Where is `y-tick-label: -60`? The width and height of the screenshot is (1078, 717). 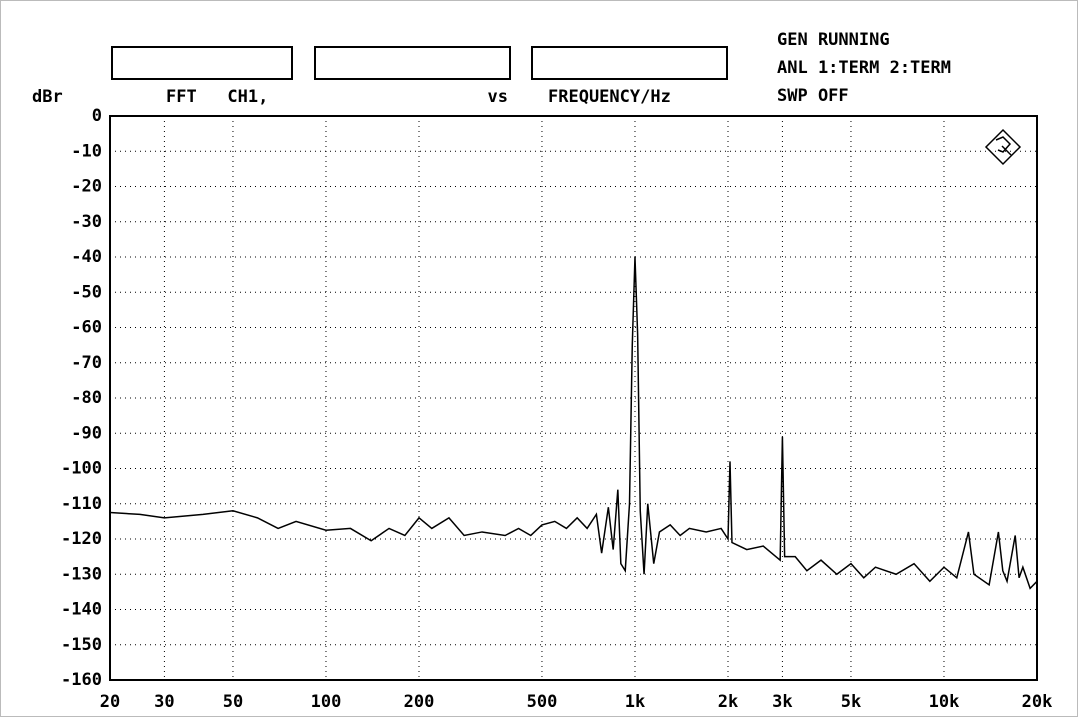
y-tick-label: -60 is located at coordinates (86, 328).